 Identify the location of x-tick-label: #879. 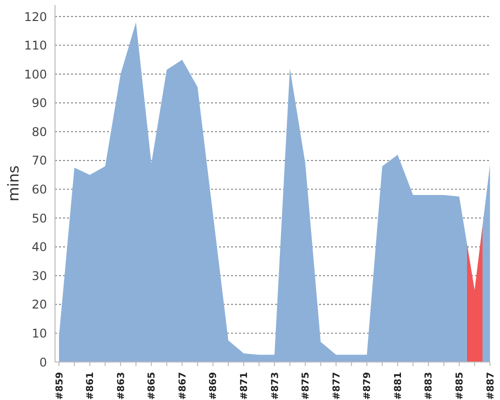
(368, 386).